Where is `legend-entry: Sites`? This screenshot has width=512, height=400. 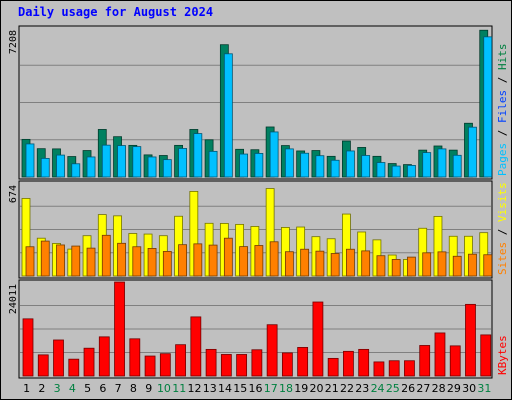 legend-entry: Sites is located at coordinates (502, 258).